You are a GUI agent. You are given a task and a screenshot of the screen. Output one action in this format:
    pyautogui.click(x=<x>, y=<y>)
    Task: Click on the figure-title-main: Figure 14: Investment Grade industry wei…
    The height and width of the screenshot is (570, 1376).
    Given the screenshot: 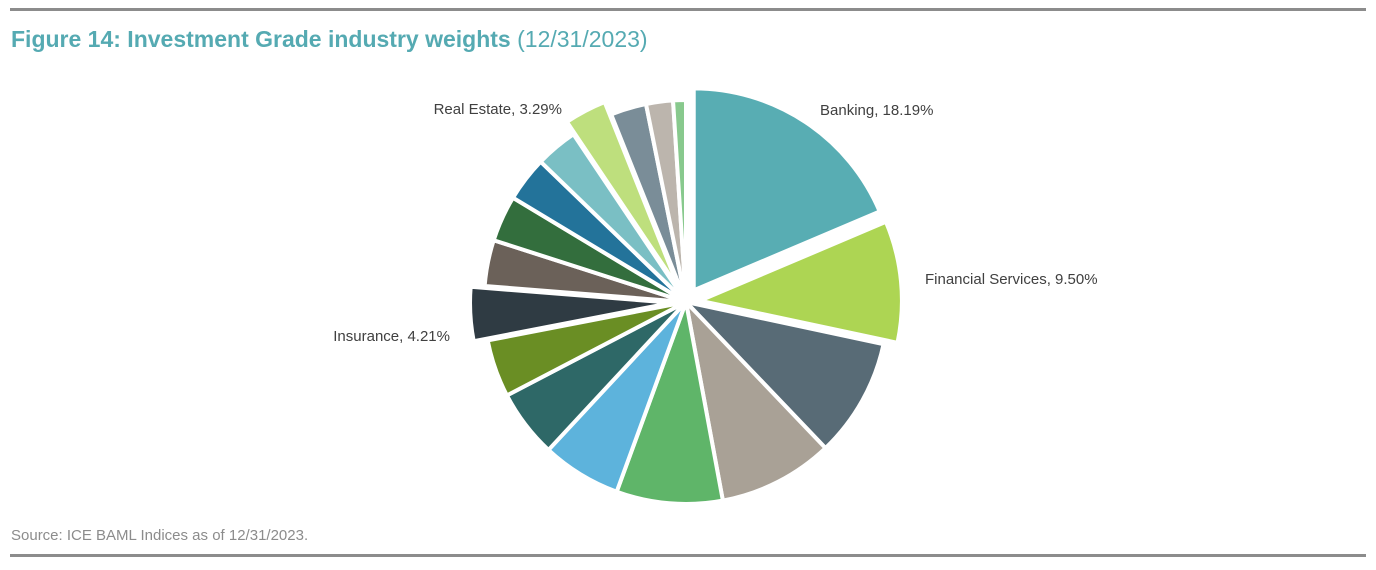 What is the action you would take?
    pyautogui.click(x=261, y=39)
    